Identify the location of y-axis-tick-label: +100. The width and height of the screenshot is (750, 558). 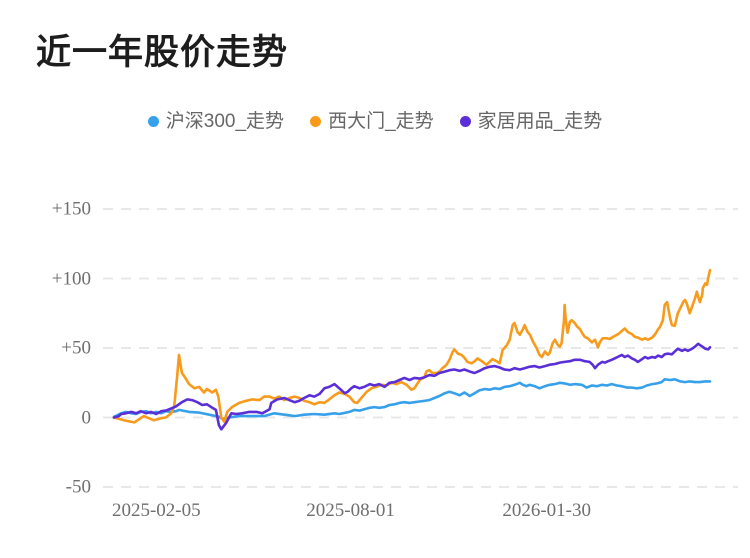
(71, 278).